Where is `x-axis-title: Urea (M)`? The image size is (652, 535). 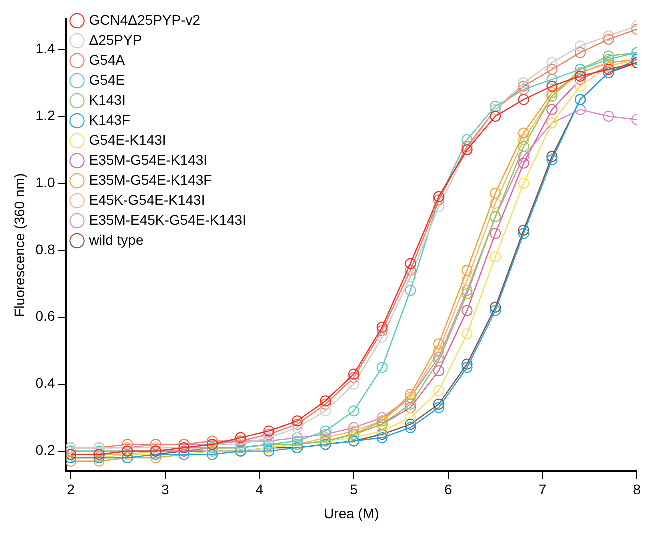 x-axis-title: Urea (M) is located at coordinates (352, 513).